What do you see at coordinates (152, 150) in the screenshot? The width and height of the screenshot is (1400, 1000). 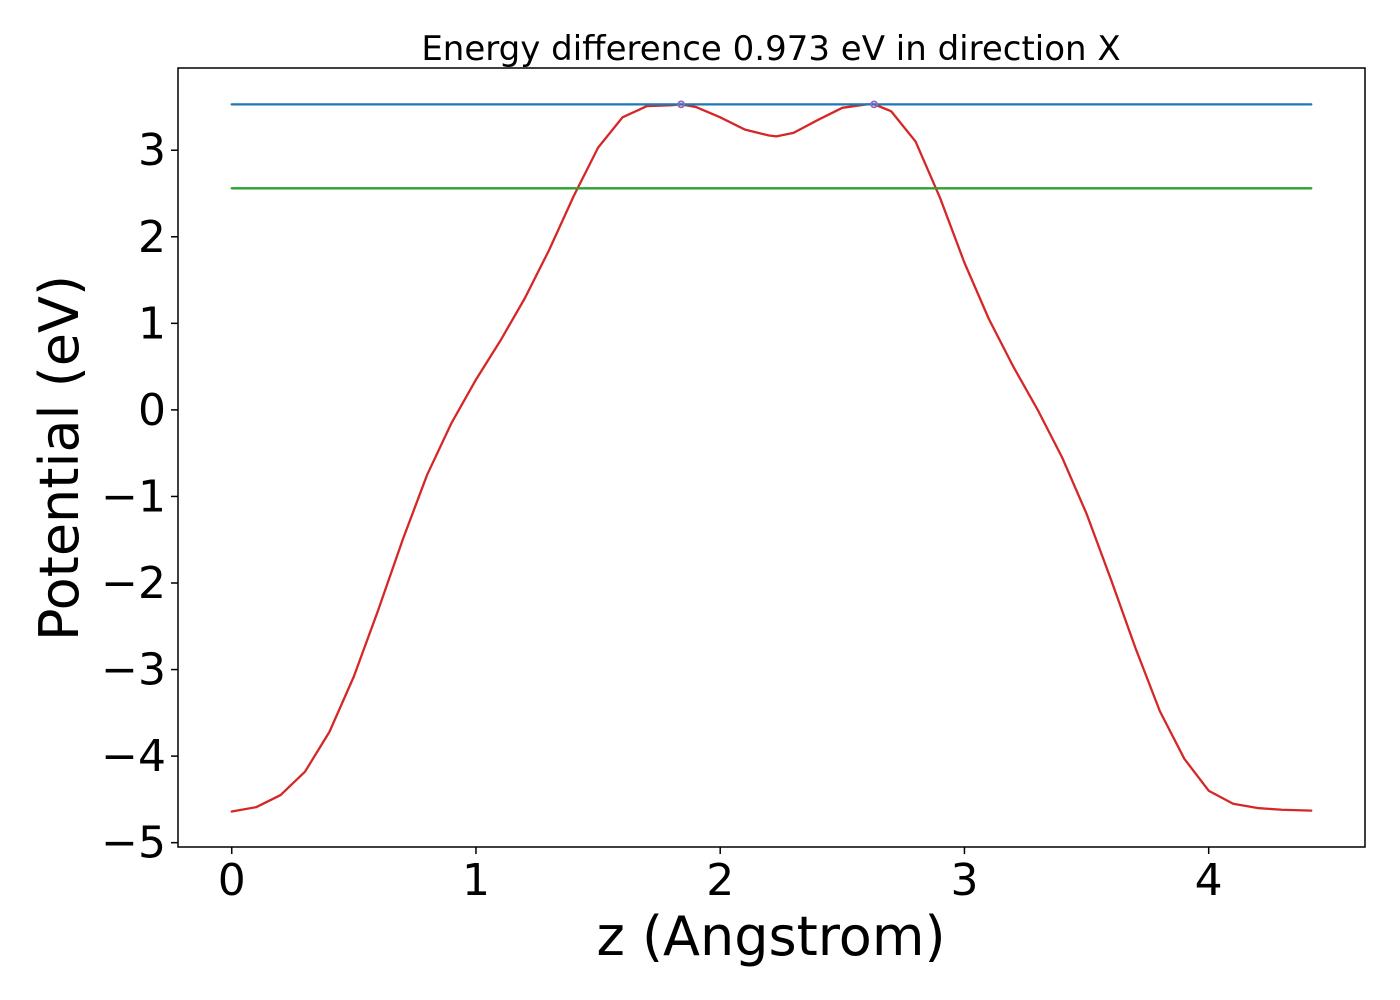 I see `y-tick-label: 3` at bounding box center [152, 150].